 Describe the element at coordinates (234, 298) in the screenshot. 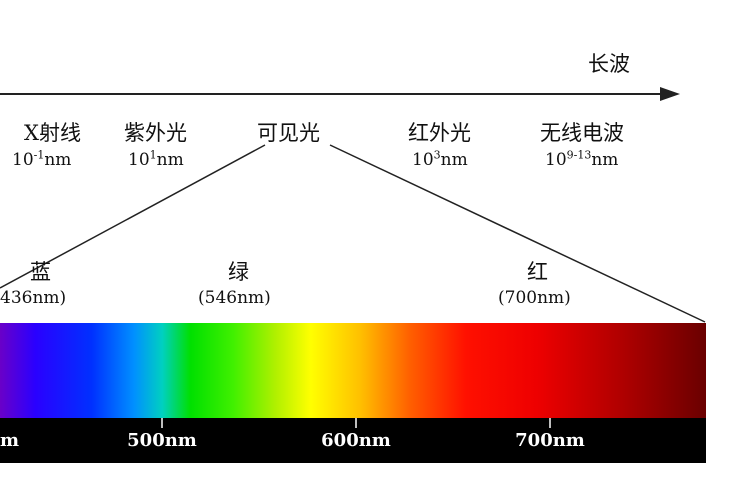

I see `color-green-wavelength: (546nm)` at that location.